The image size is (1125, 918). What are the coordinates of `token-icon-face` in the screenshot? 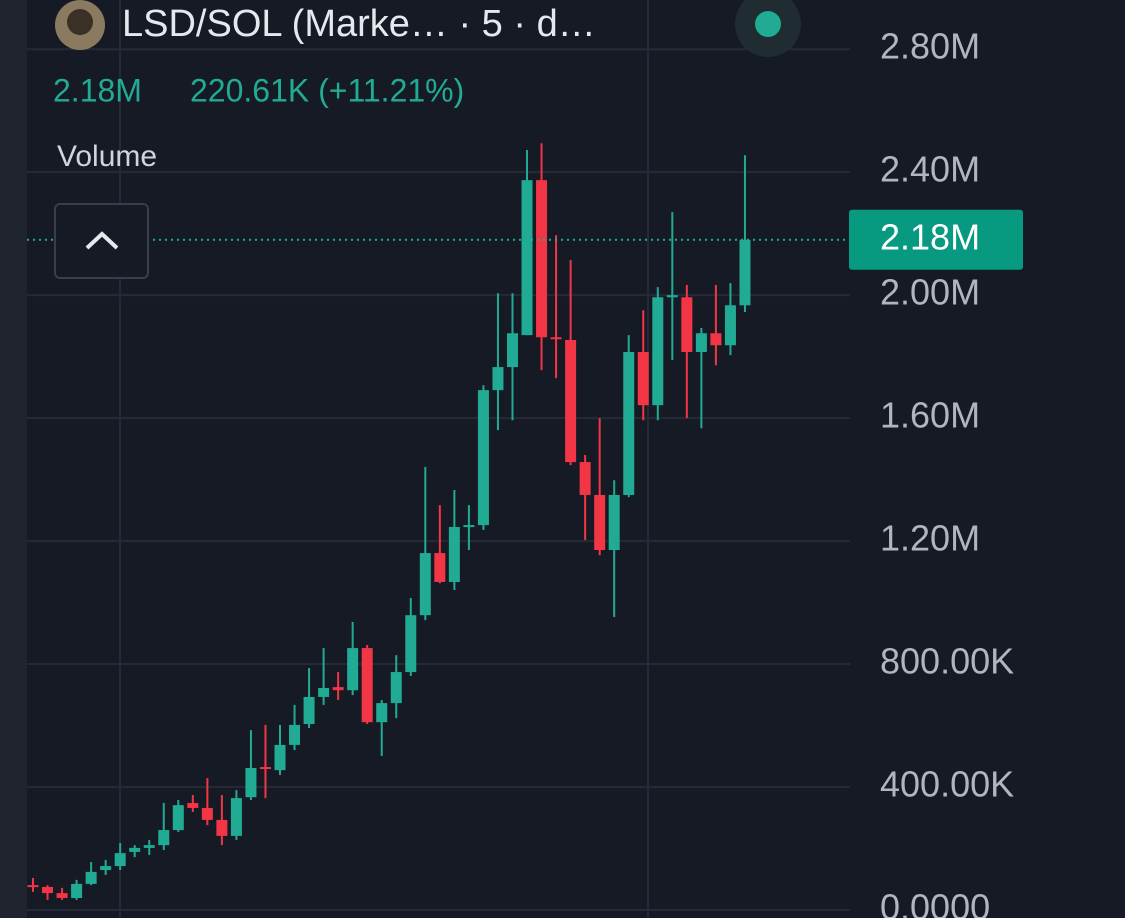 It's located at (80, 22).